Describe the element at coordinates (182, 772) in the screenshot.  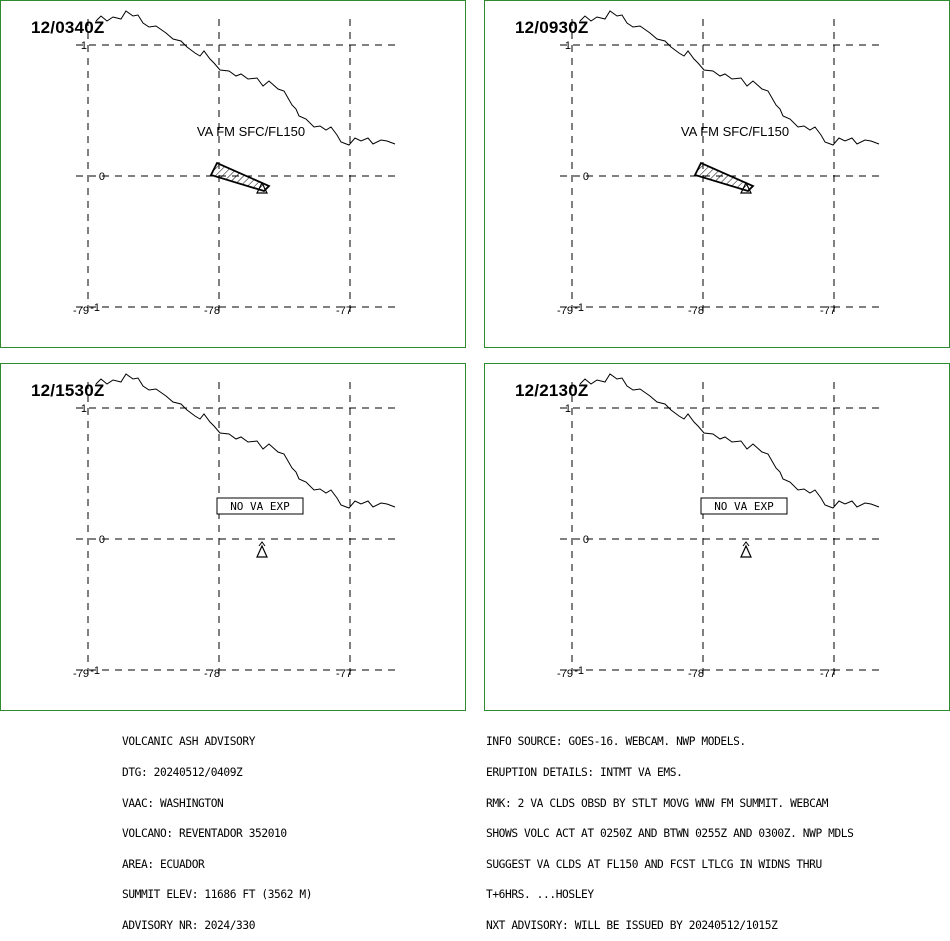
I see `advisory-line: DTG: 20240512/0409Z` at that location.